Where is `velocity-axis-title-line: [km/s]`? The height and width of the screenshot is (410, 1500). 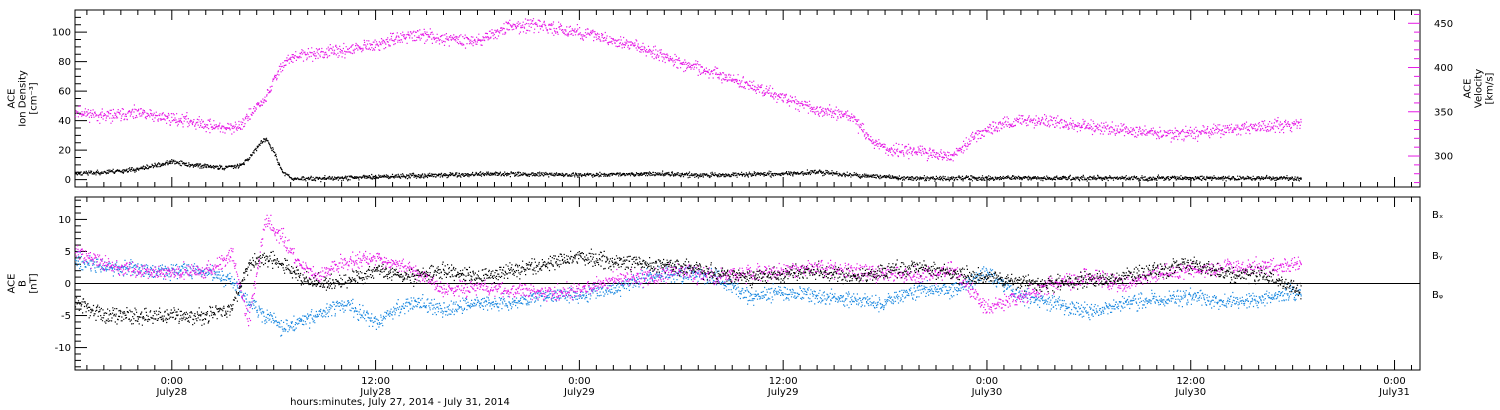 velocity-axis-title-line: [km/s] is located at coordinates (1490, 88).